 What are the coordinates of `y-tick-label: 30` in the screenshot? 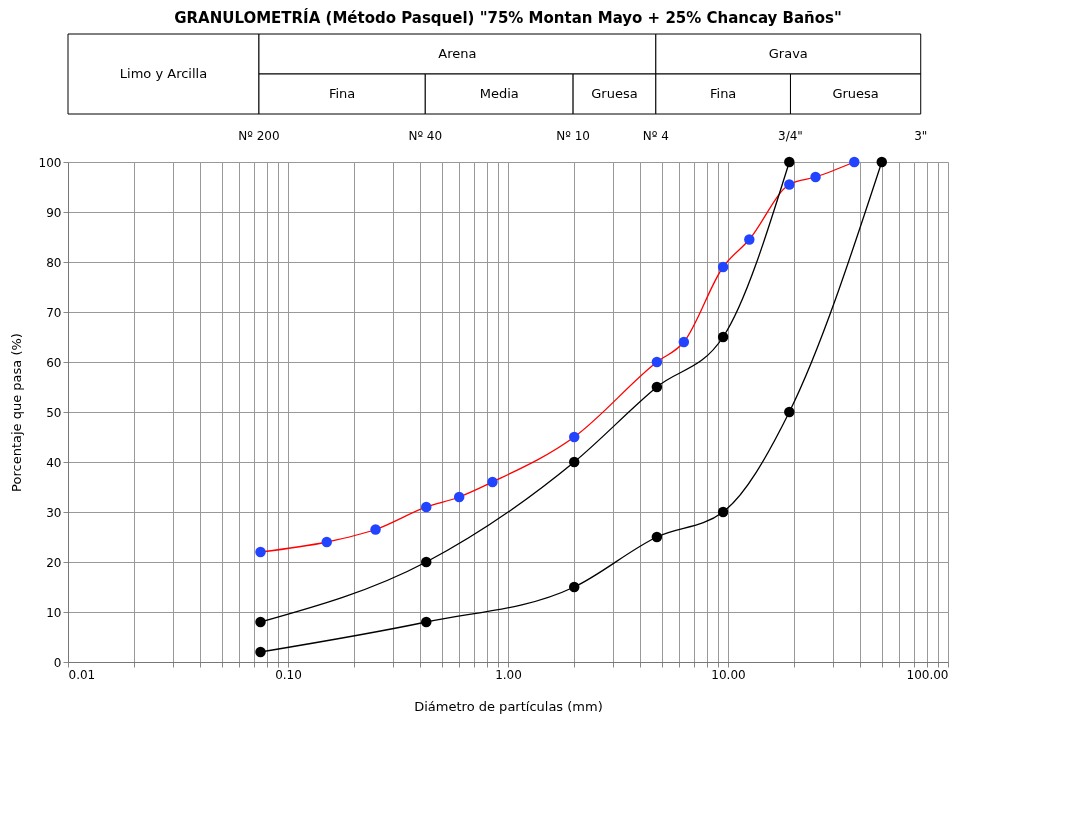 It's located at (54, 512).